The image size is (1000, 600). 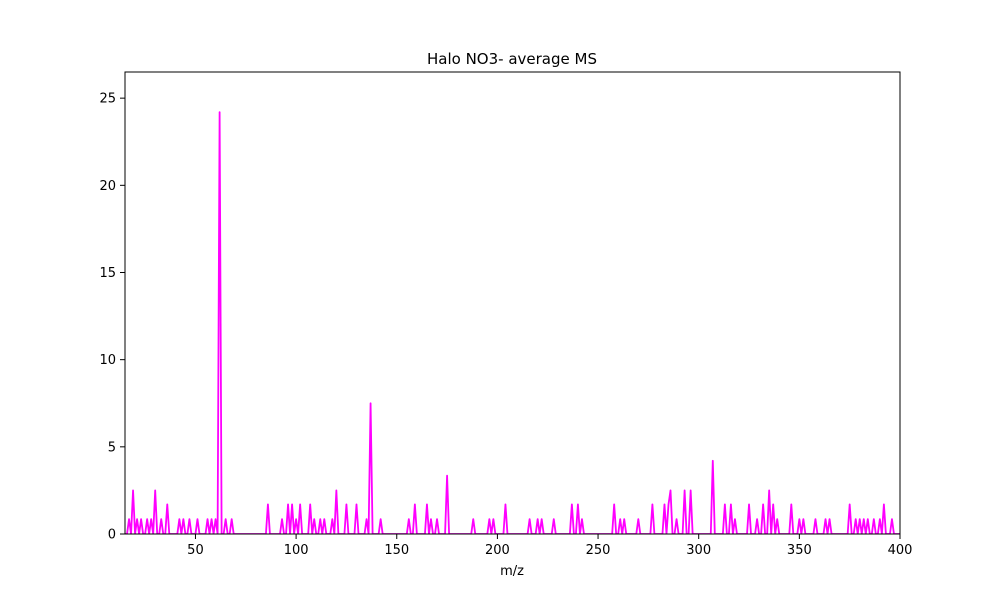 I want to click on y-tick-label: 5, so click(x=112, y=447).